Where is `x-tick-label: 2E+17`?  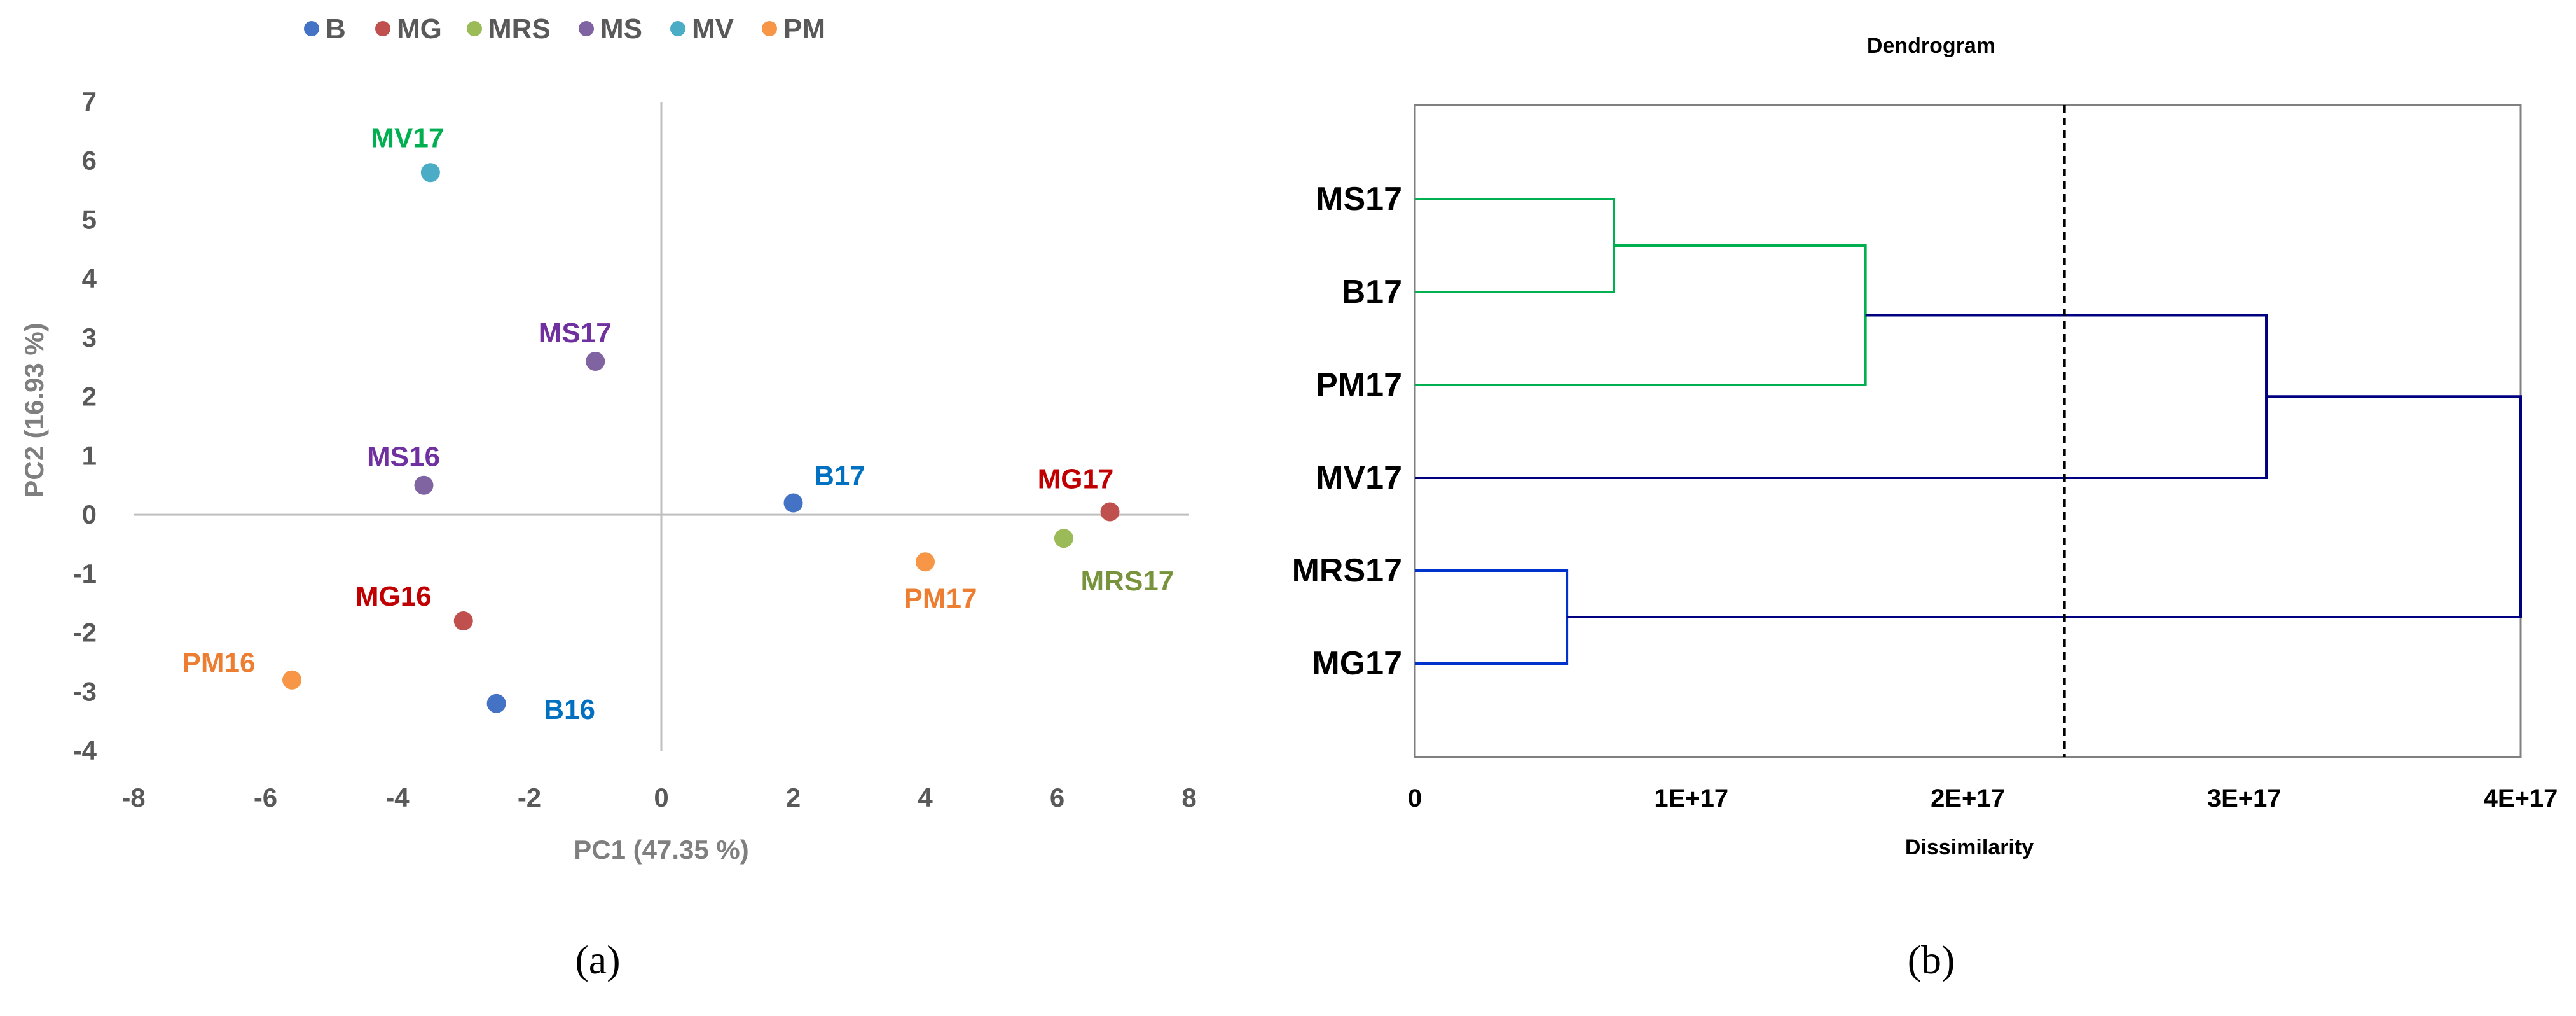 x-tick-label: 2E+17 is located at coordinates (1968, 798).